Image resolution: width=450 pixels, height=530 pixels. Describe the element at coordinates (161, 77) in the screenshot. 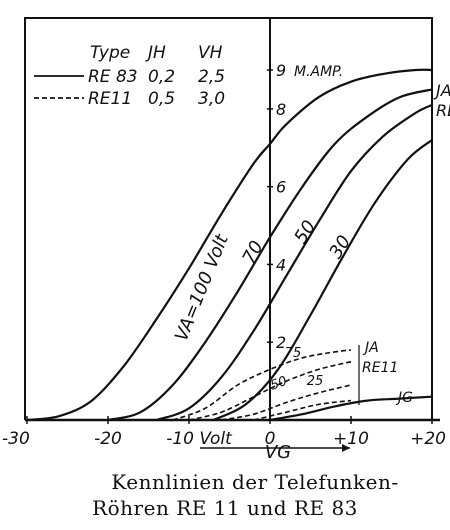

I see `legend-jh: 0,2` at that location.